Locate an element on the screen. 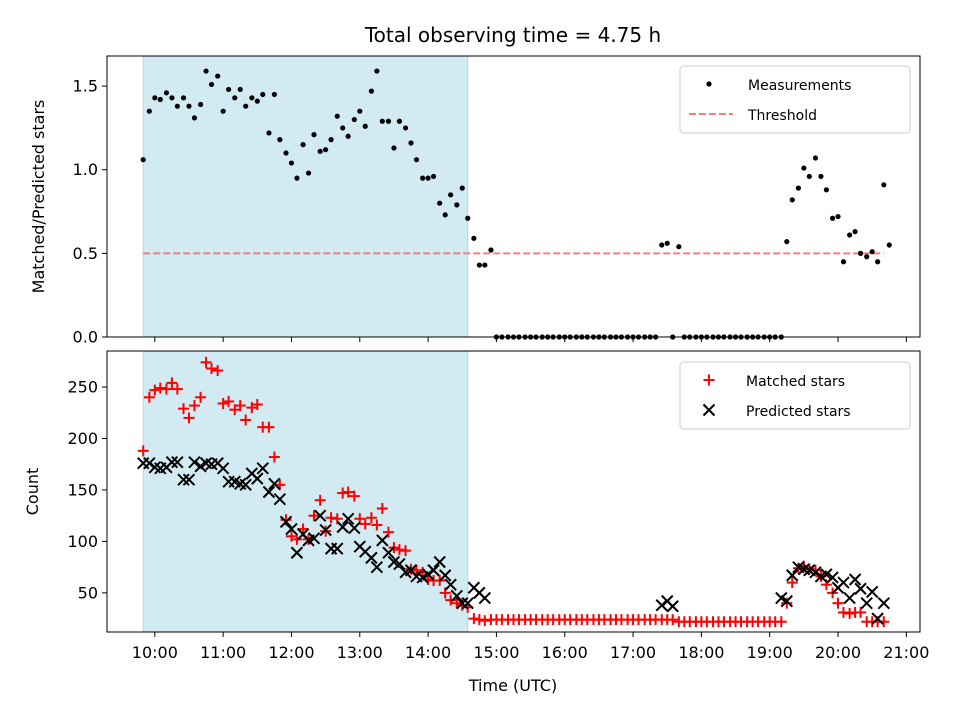 The height and width of the screenshot is (720, 960). top-y-tick-label: 1.0 is located at coordinates (85, 169).